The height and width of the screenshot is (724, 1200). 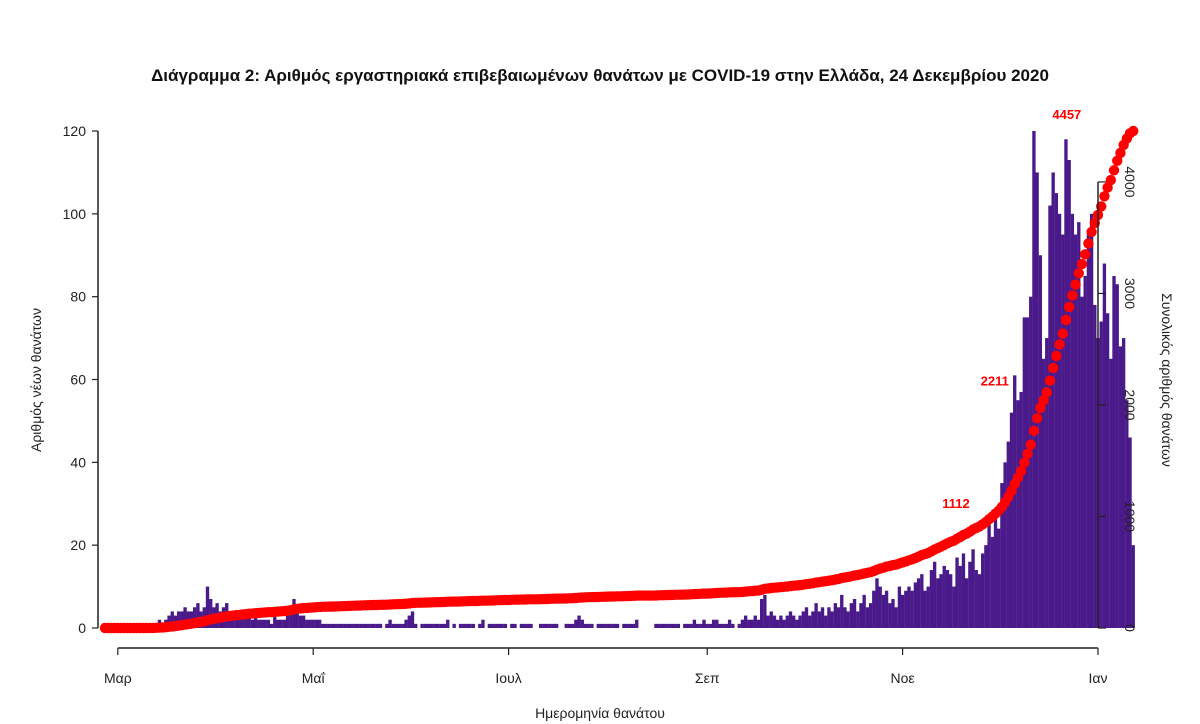 What do you see at coordinates (508, 678) in the screenshot?
I see `x-tick-label: Ιουλ` at bounding box center [508, 678].